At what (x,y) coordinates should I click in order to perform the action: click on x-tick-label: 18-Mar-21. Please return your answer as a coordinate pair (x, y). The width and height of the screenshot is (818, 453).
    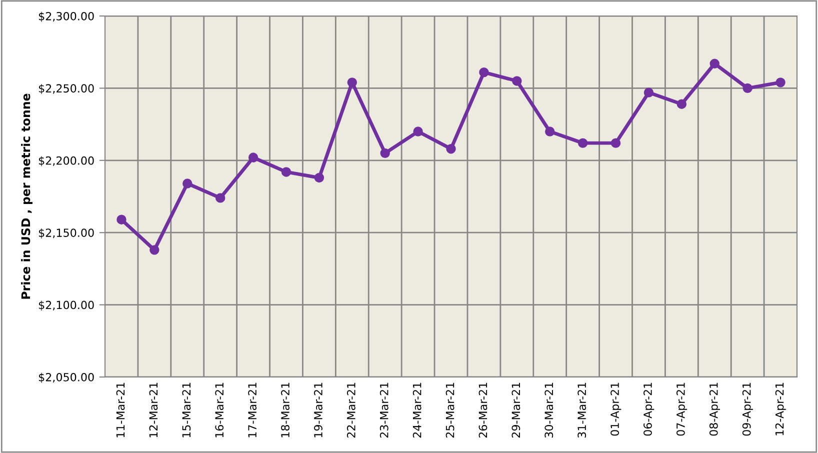
    Looking at the image, I should click on (285, 410).